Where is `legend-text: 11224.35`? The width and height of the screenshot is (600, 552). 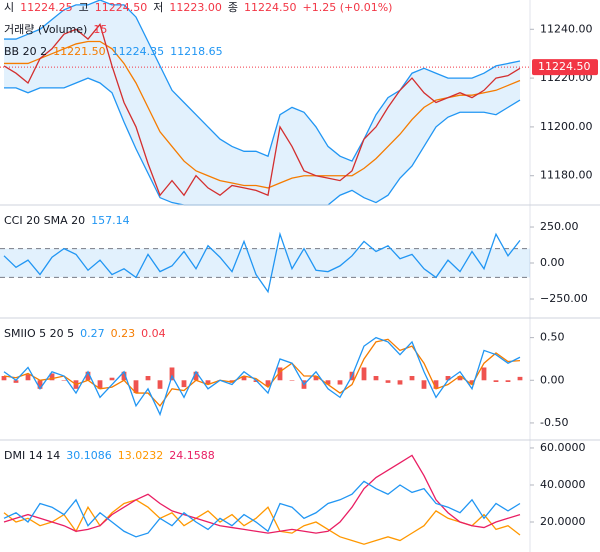 legend-text: 11224.35 is located at coordinates (138, 51).